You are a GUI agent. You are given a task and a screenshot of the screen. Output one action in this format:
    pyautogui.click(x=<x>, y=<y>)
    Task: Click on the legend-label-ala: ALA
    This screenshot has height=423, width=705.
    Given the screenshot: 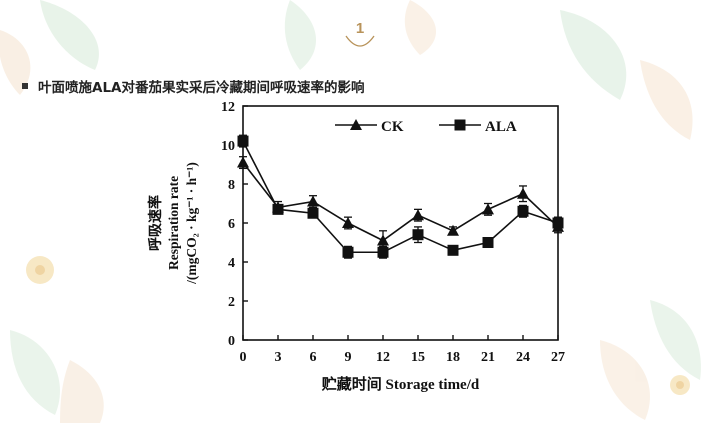 What is the action you would take?
    pyautogui.click(x=501, y=127)
    